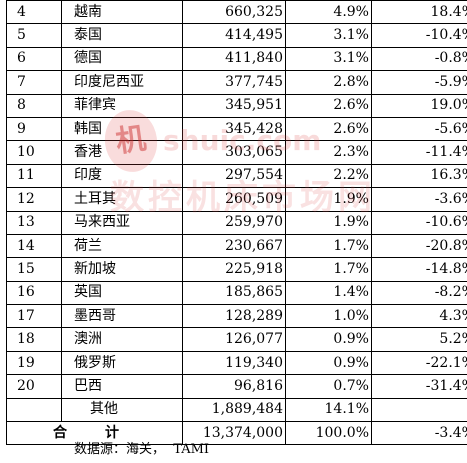 Image resolution: width=467 pixels, height=463 pixels. Describe the element at coordinates (122, 59) in the screenshot. I see `country-cell: 德国` at that location.